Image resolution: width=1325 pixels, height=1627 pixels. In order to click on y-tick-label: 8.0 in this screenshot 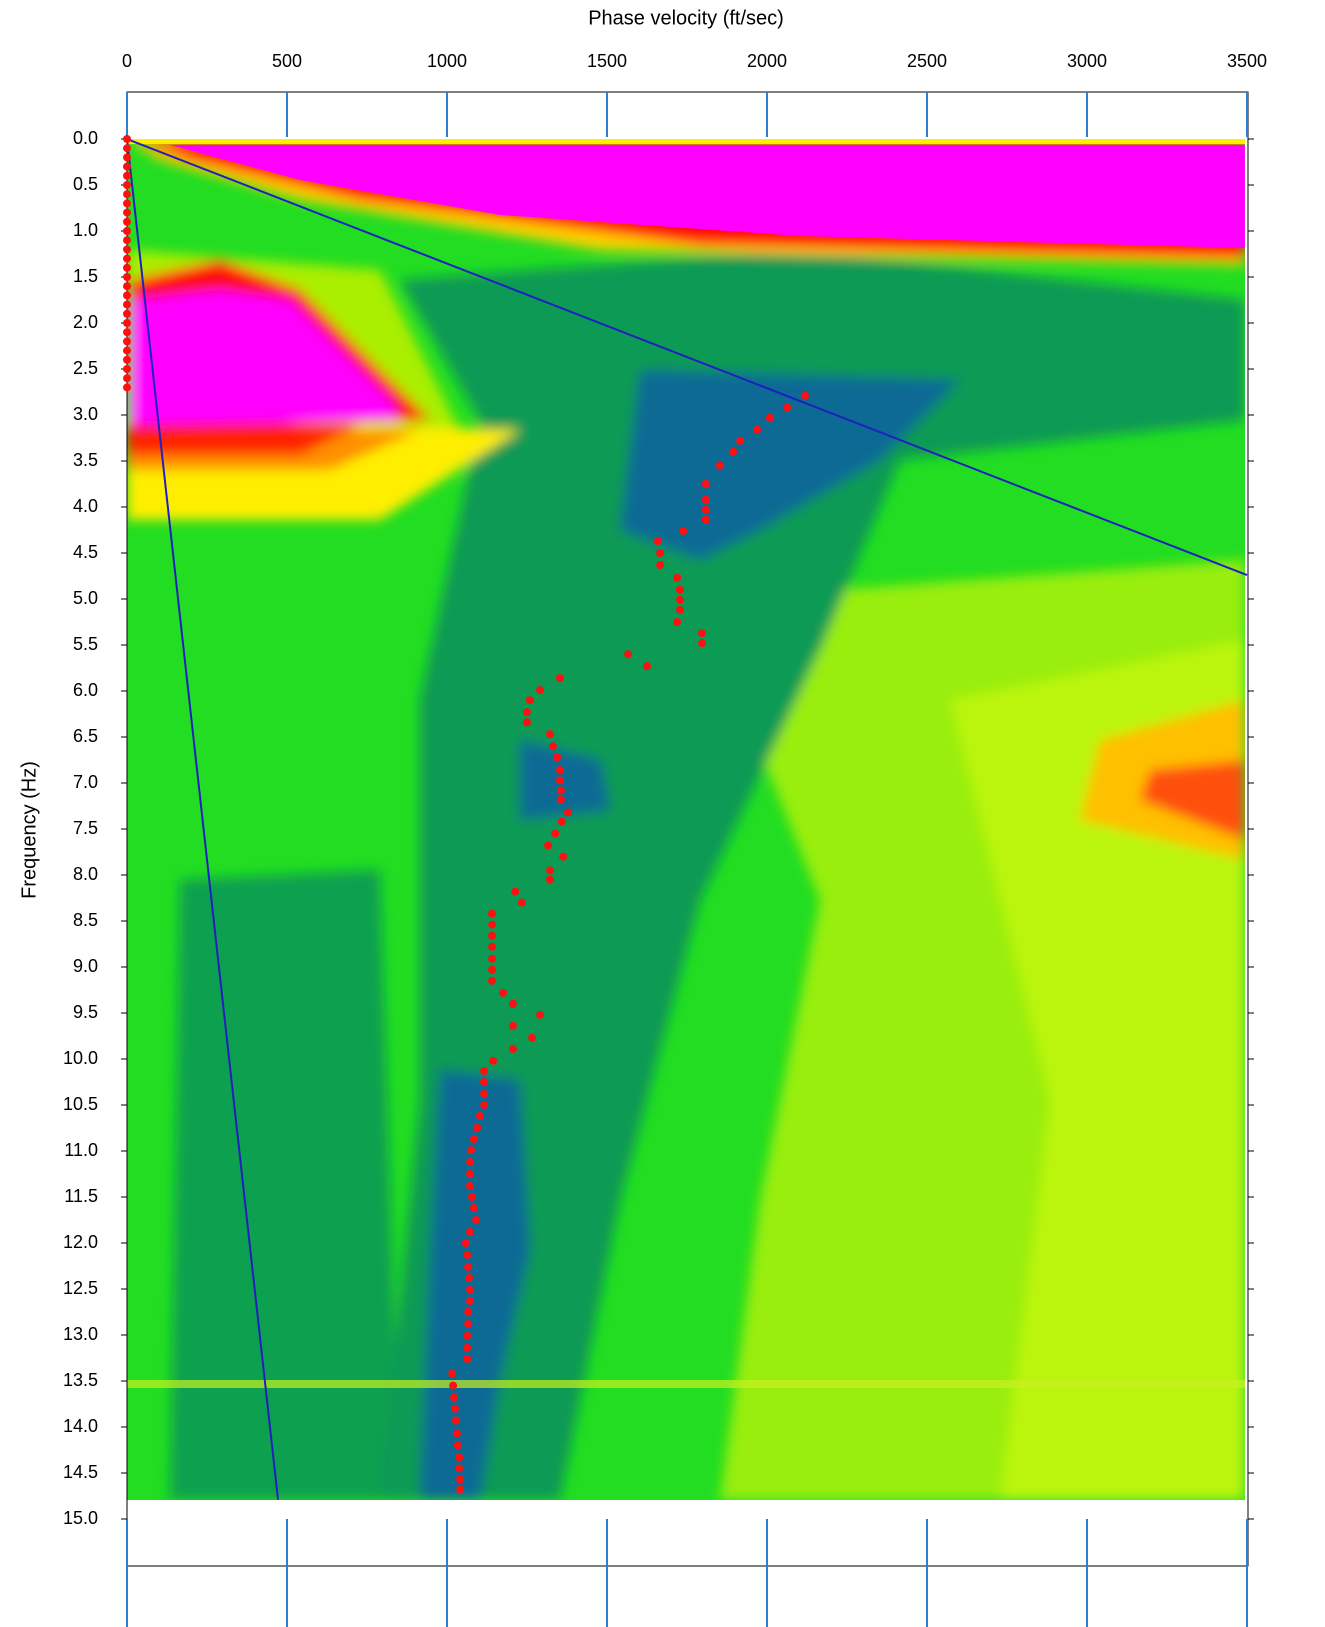, I will do `click(85, 874)`.